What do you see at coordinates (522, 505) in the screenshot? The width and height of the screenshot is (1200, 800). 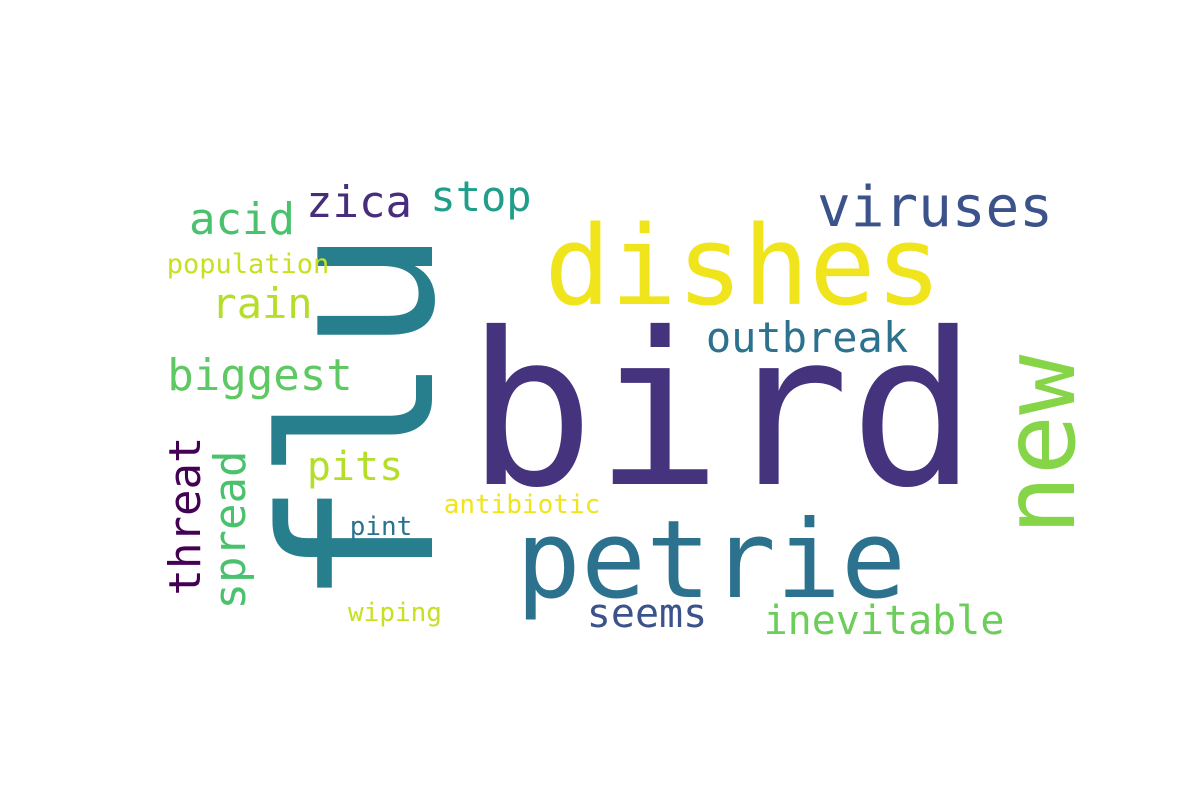 I see `word-antibiotic: antibiotic` at bounding box center [522, 505].